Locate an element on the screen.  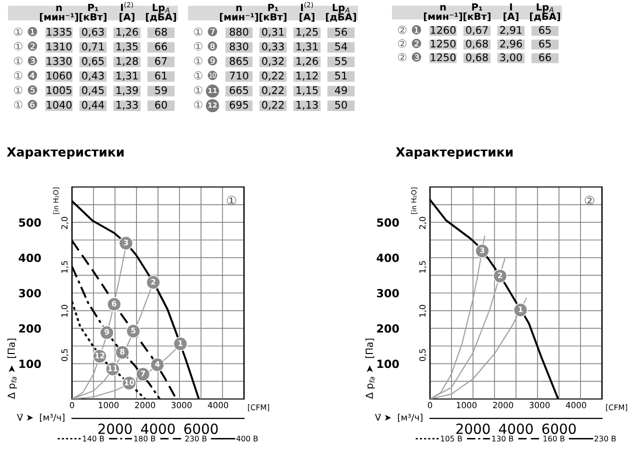
category-label: ② ❸ is located at coordinates (410, 57).